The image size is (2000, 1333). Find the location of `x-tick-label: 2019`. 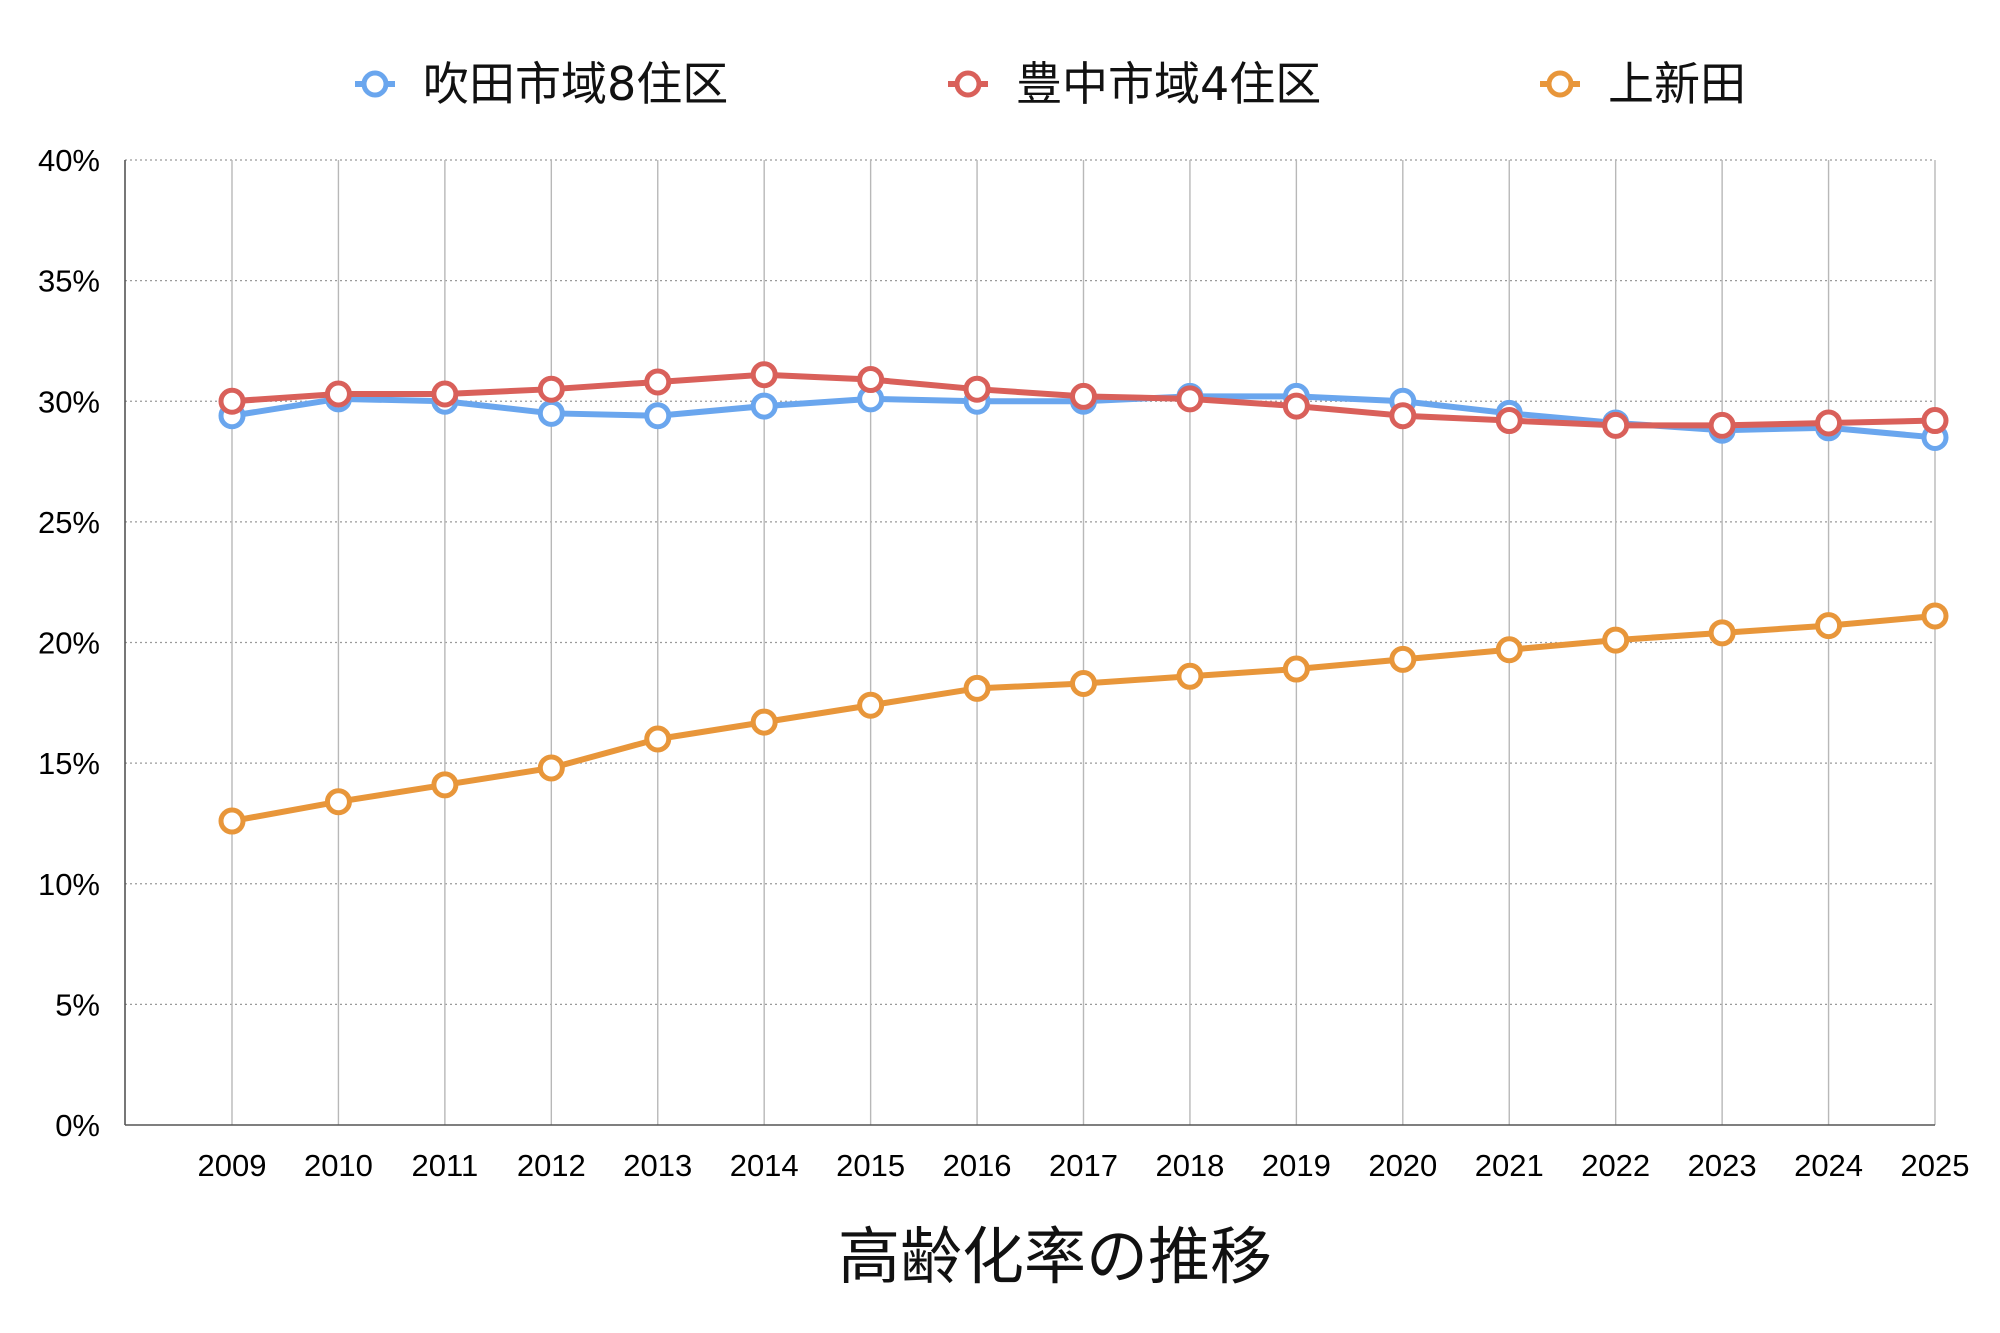

x-tick-label: 2019 is located at coordinates (1296, 1165).